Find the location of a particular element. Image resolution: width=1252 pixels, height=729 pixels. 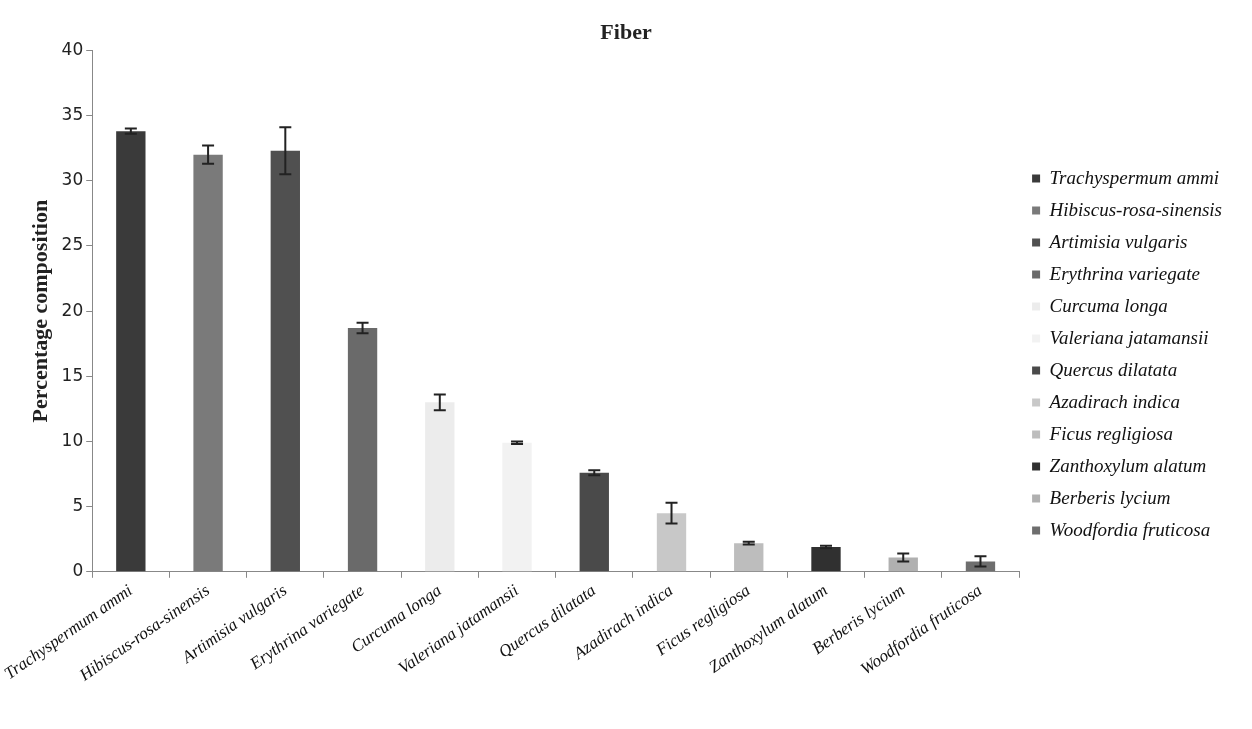

y-tick-label: 10 is located at coordinates (72, 439).